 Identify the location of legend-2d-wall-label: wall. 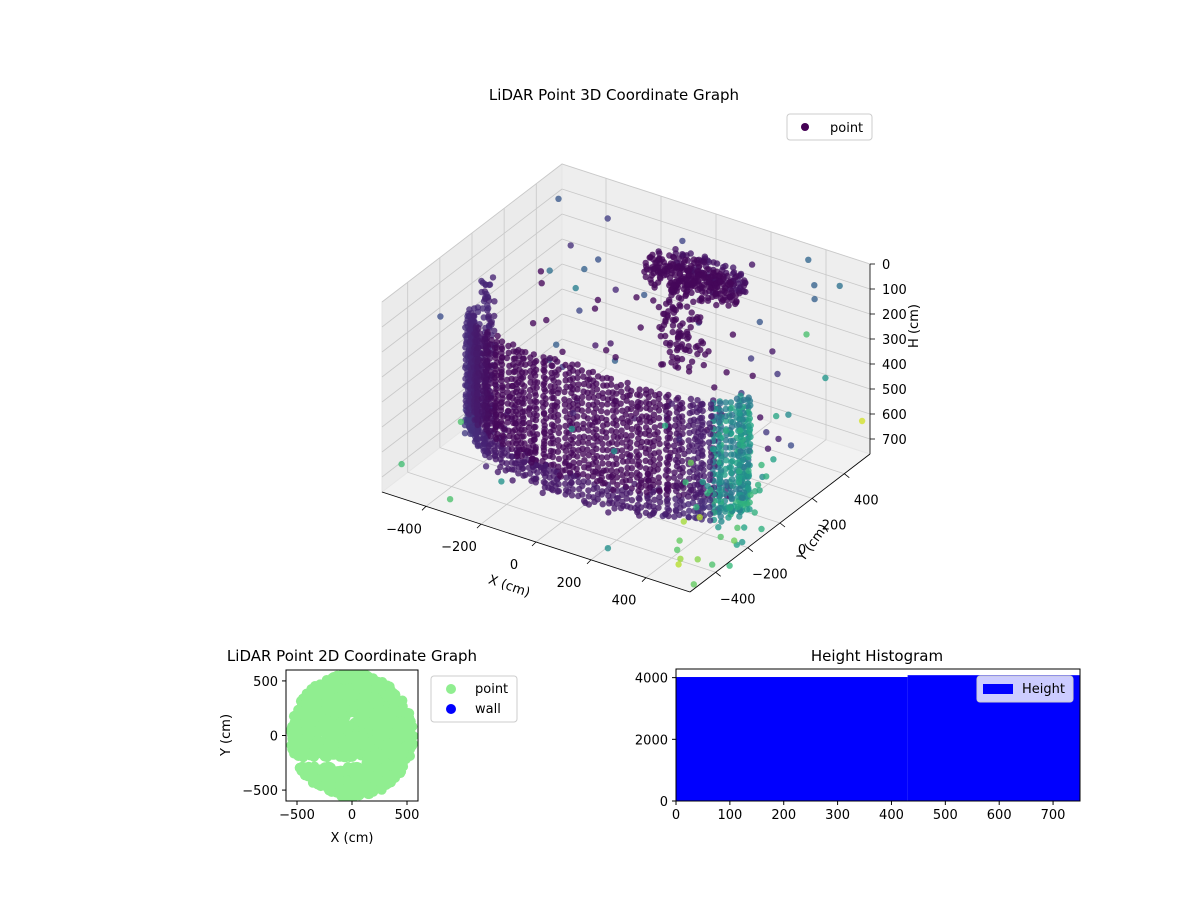
(488, 709).